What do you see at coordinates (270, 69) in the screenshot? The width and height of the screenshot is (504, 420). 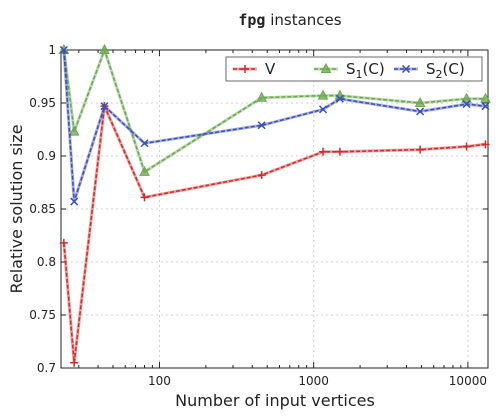 I see `legend-label: V` at bounding box center [270, 69].